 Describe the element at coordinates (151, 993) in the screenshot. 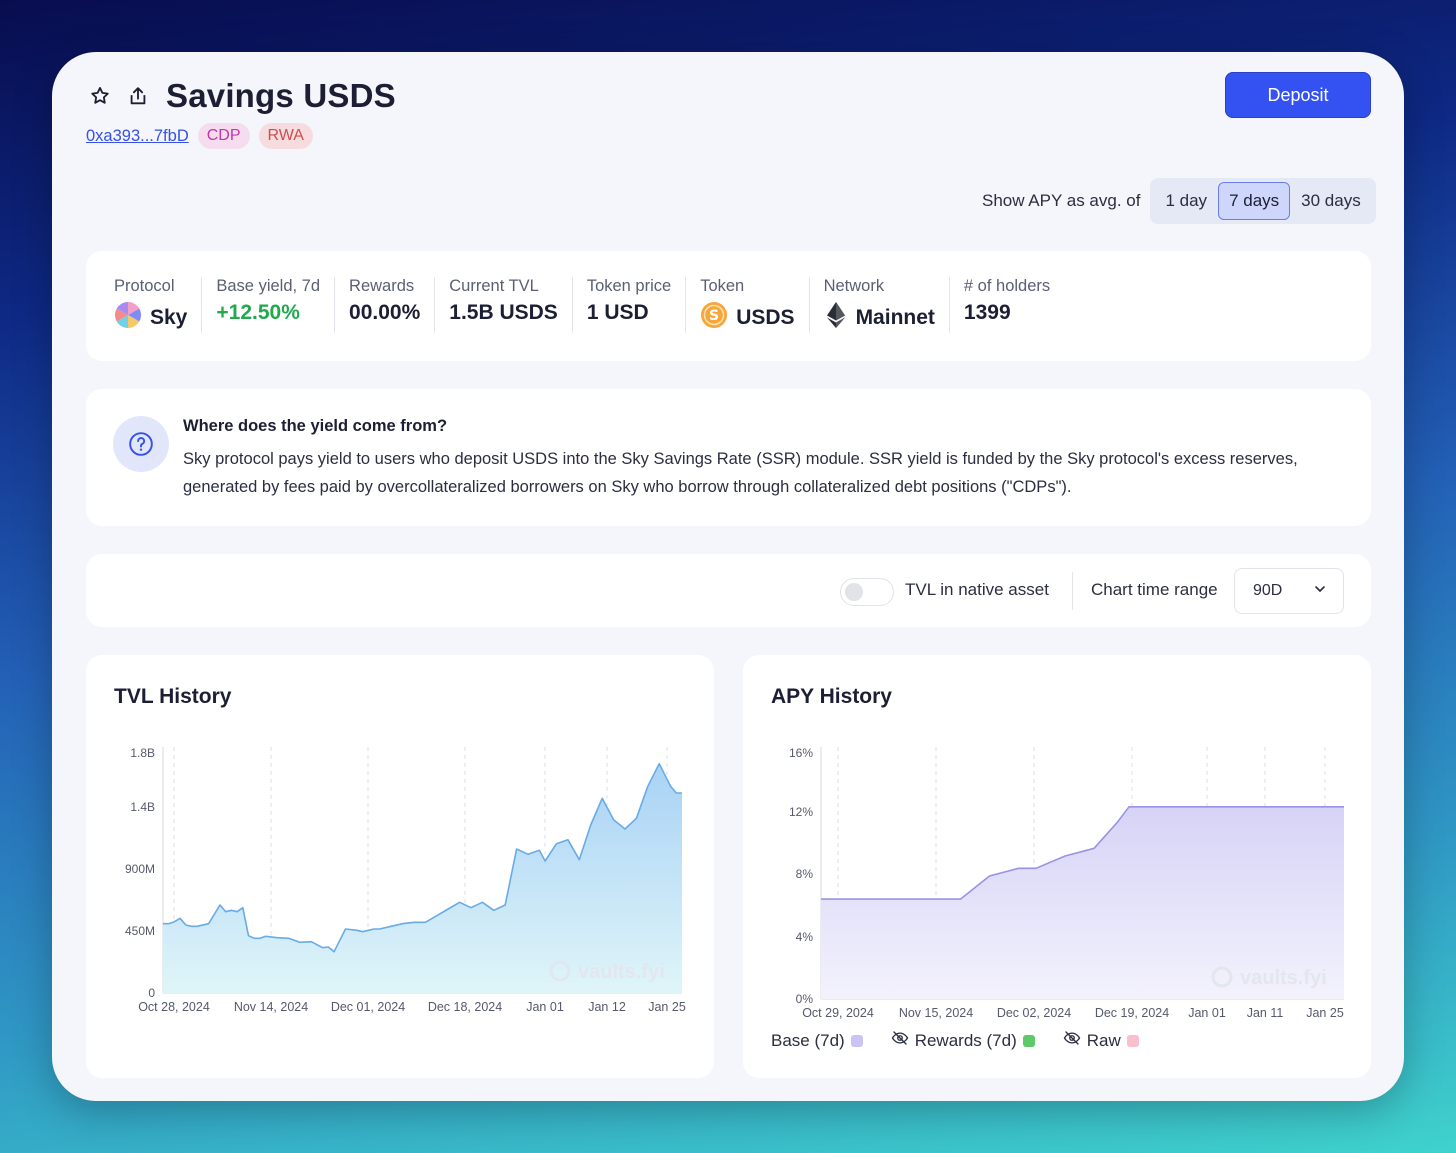

I see `y-tick-label: 0` at that location.